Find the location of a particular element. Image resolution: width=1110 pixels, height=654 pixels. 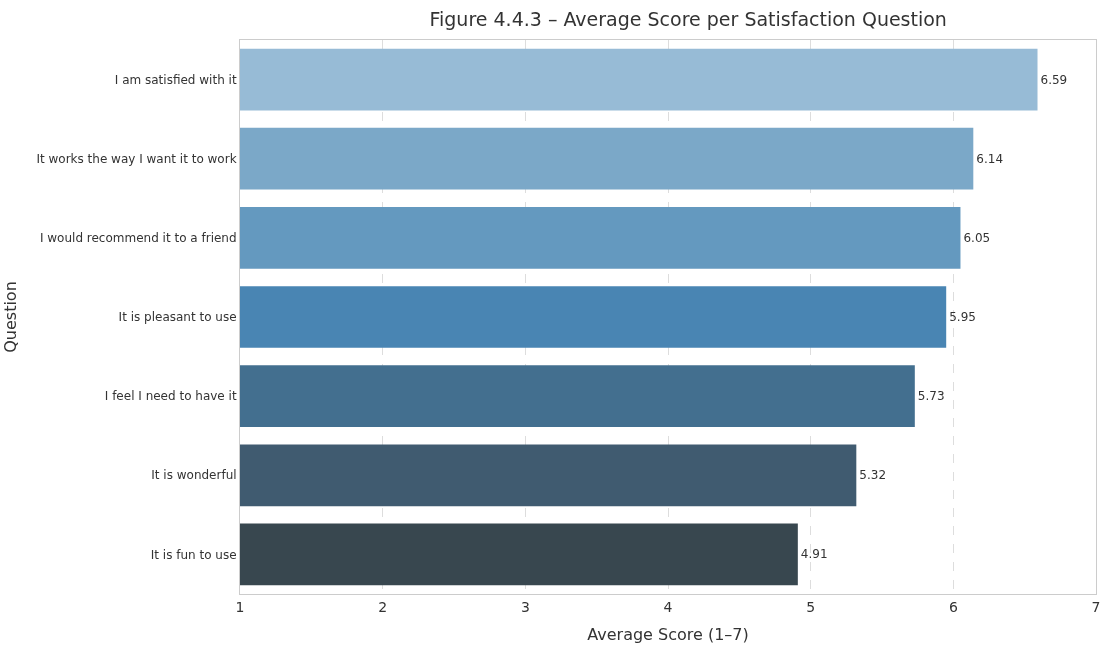

x-tick-label: 3 is located at coordinates (525, 606).